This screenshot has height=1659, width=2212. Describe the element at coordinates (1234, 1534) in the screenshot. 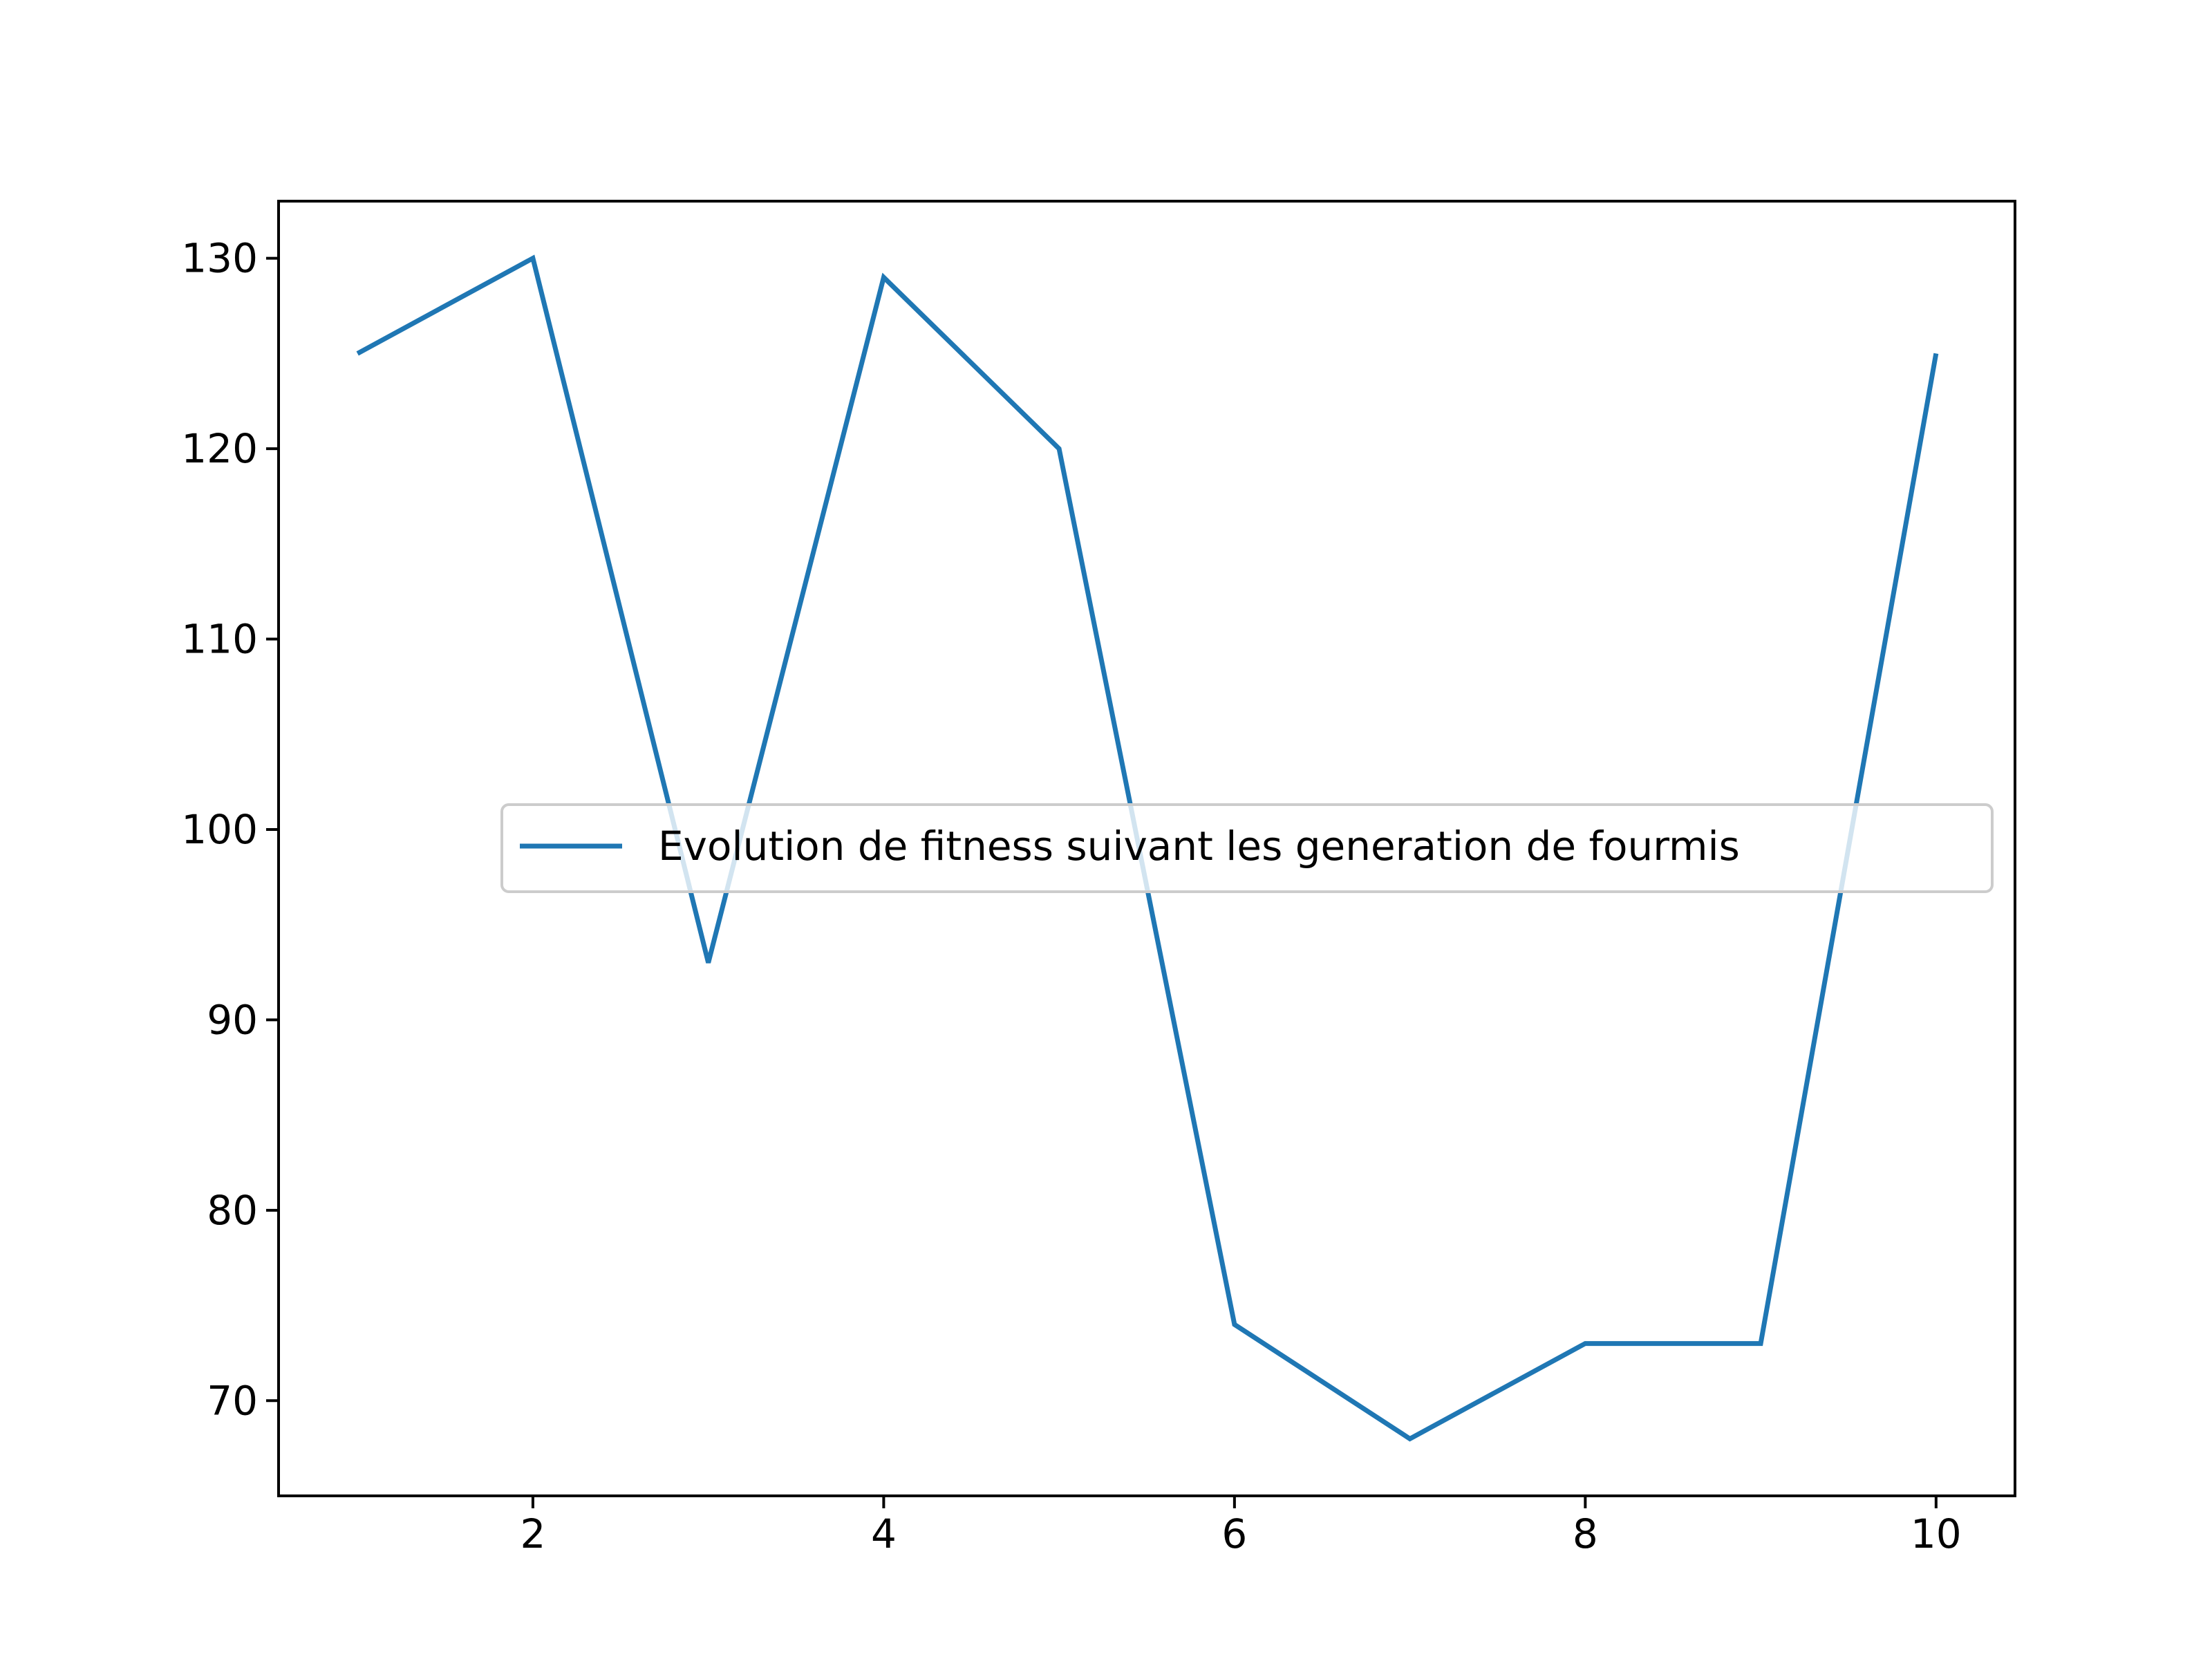

I see `x-tick-label: 6` at that location.